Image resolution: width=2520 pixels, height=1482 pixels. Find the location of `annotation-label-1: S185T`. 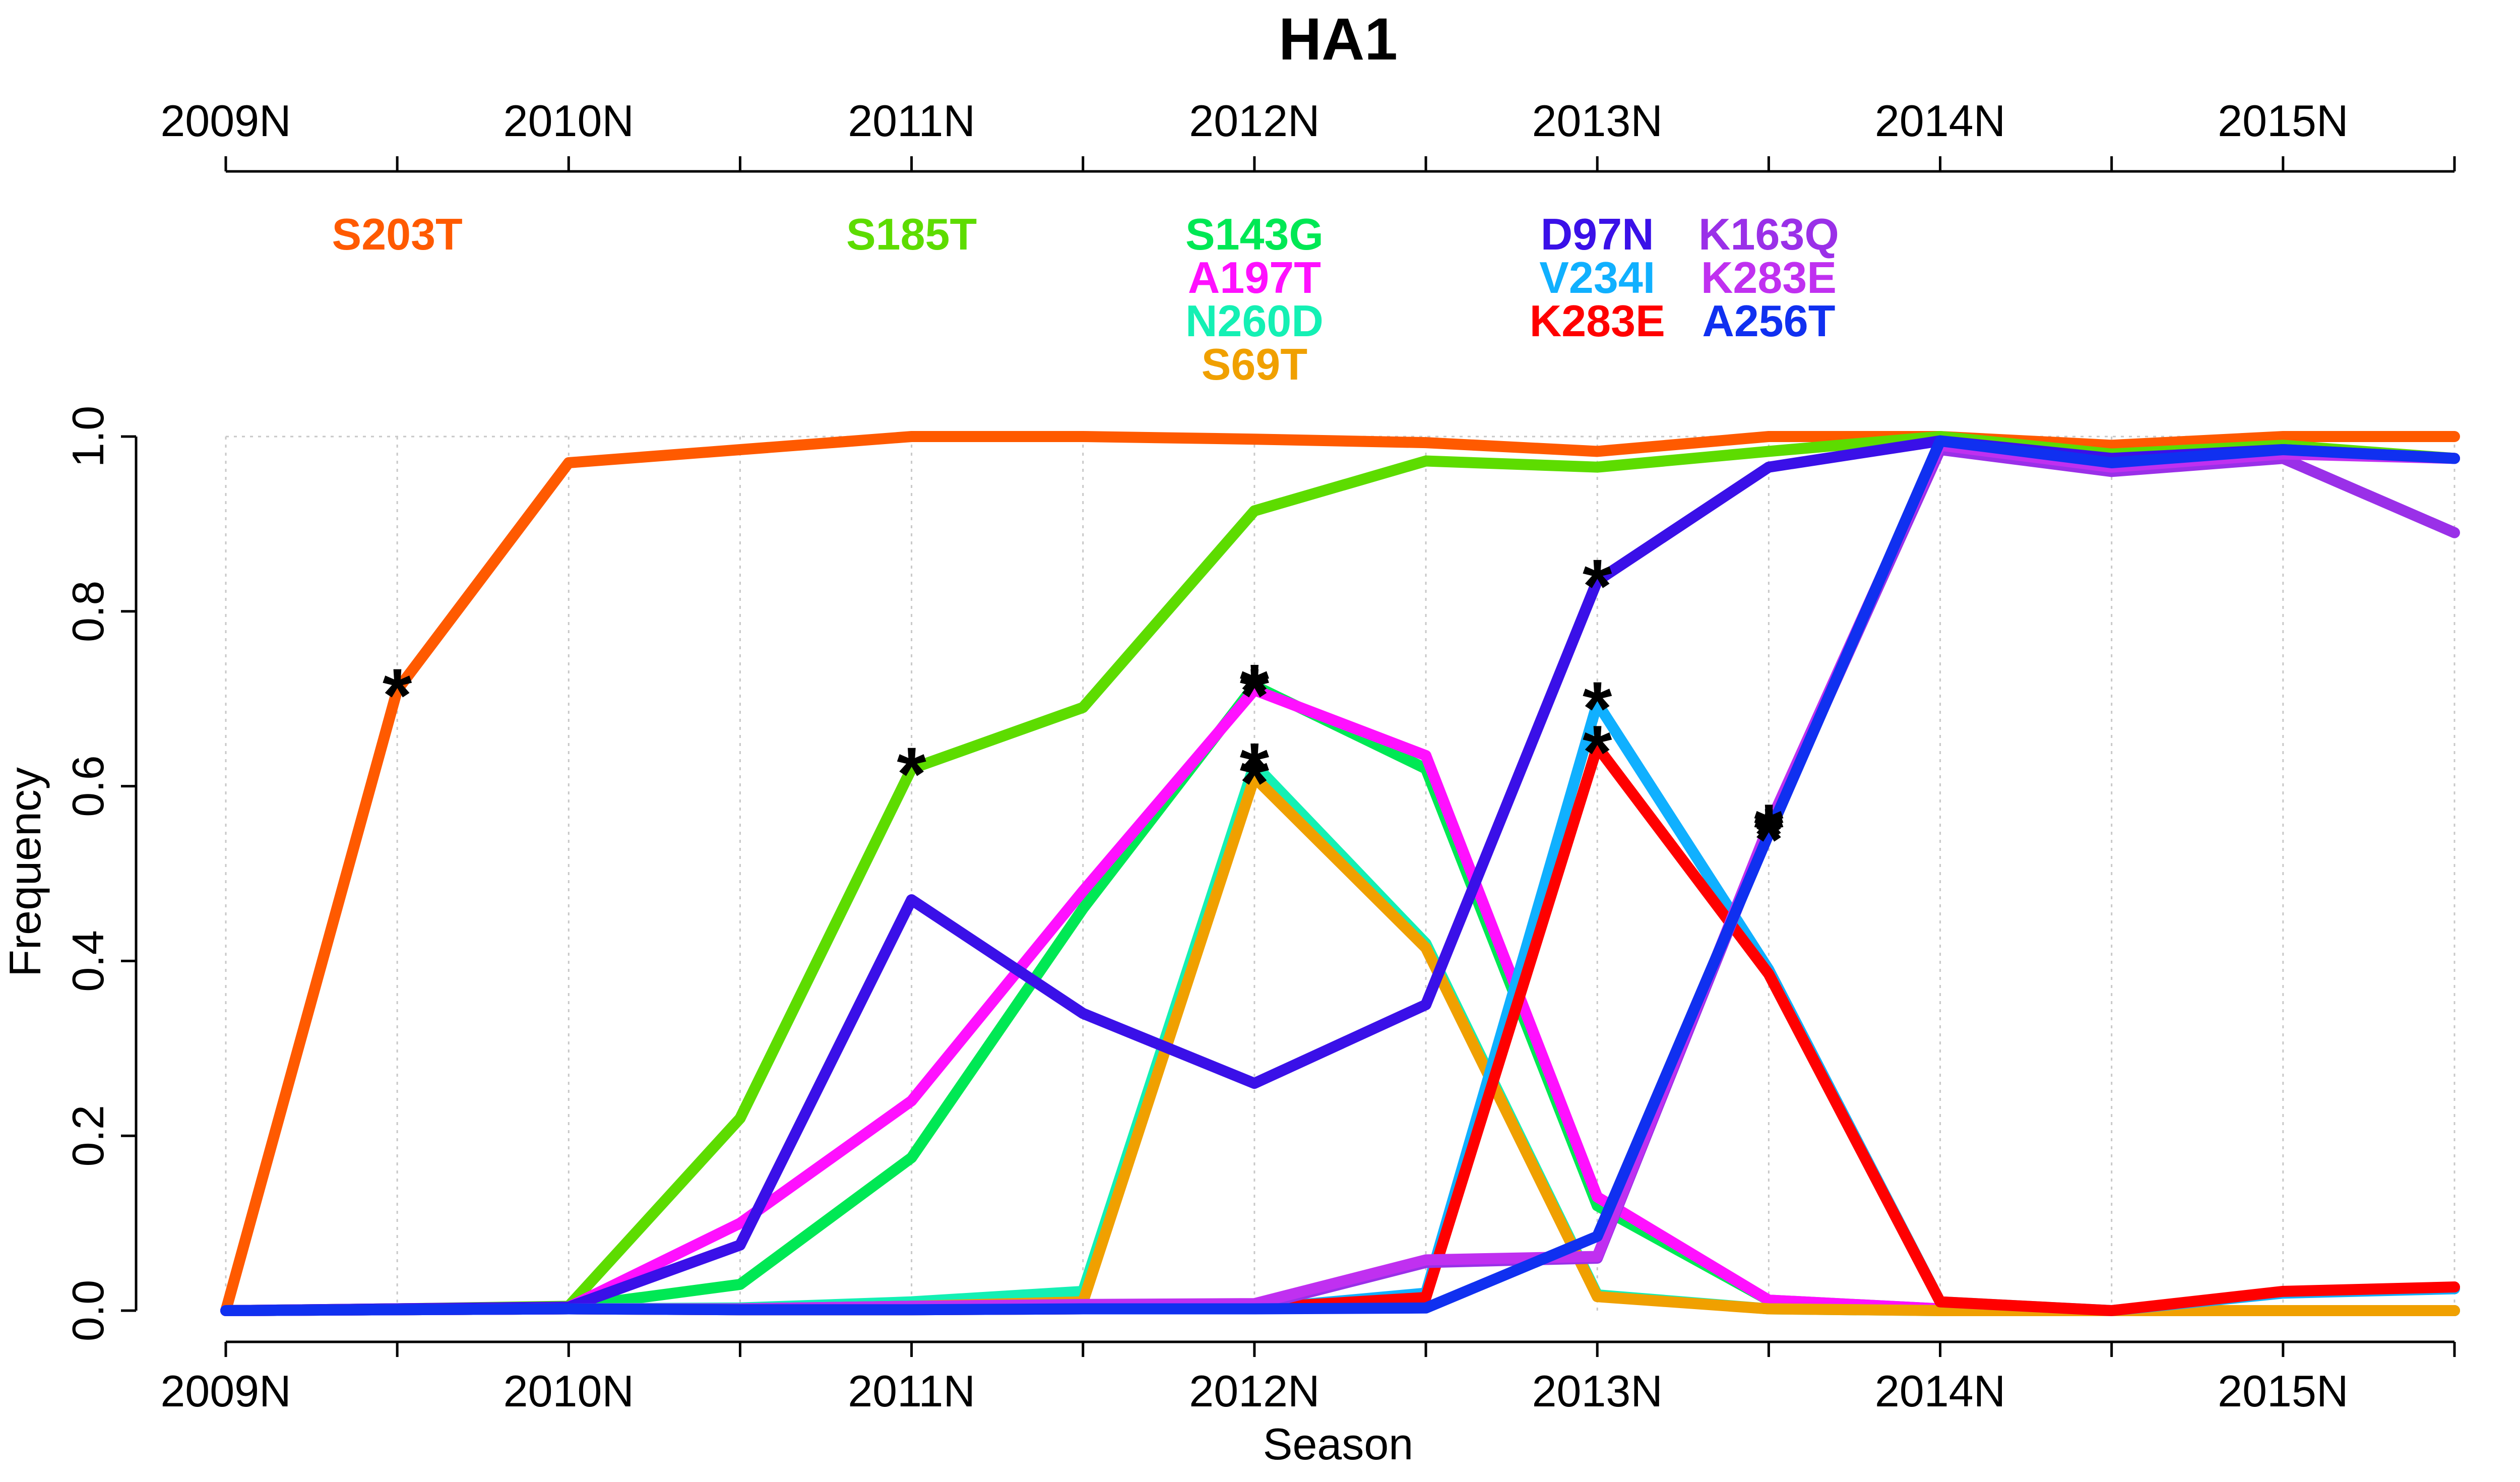

annotation-label-1: S185T is located at coordinates (911, 234).